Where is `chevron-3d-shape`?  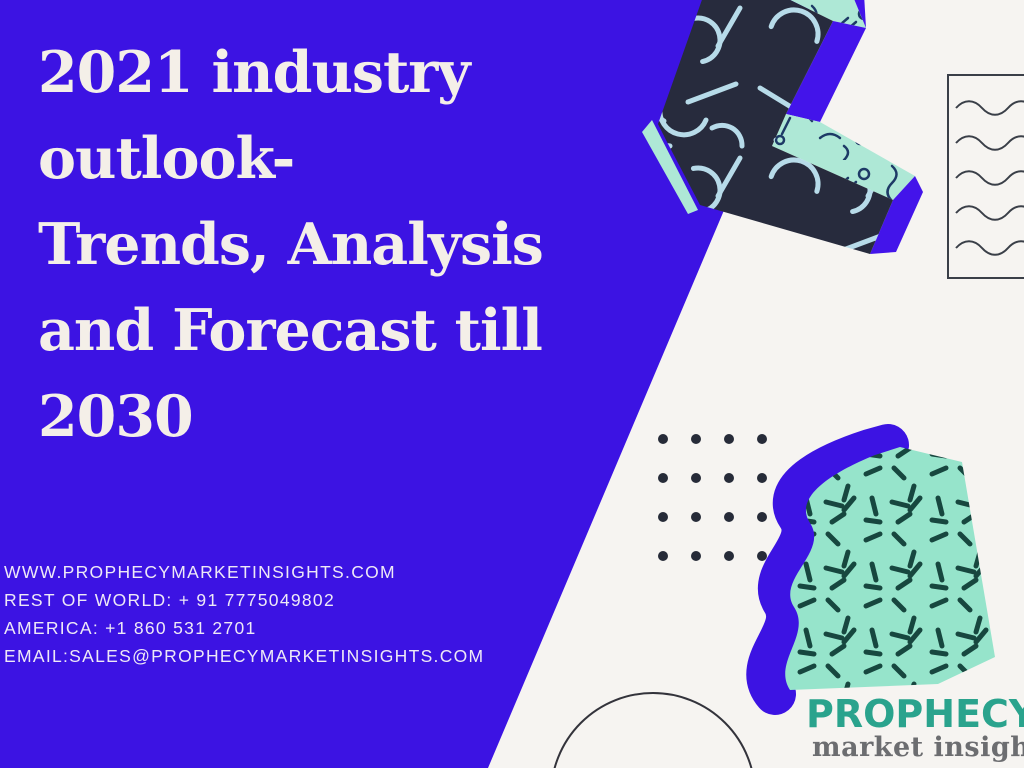
chevron-3d-shape is located at coordinates (782, 127).